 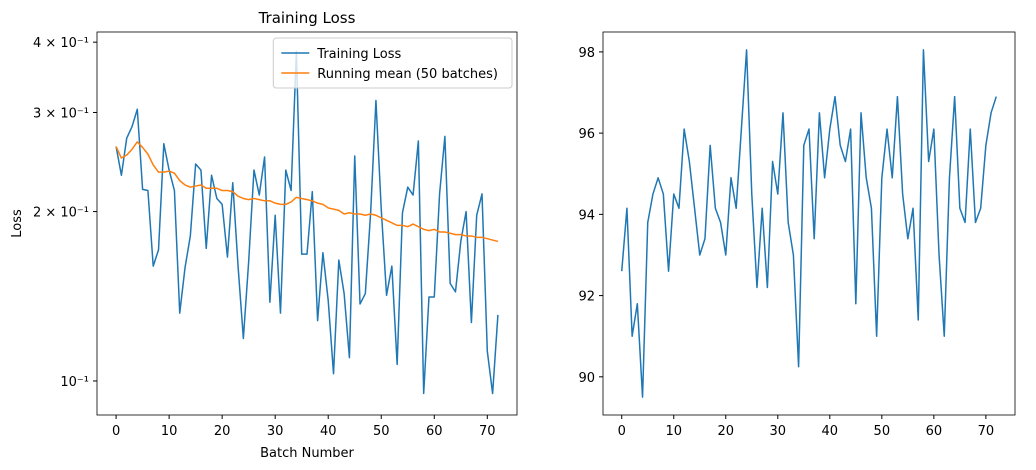 What do you see at coordinates (307, 18) in the screenshot?
I see `chart-title: Training Loss` at bounding box center [307, 18].